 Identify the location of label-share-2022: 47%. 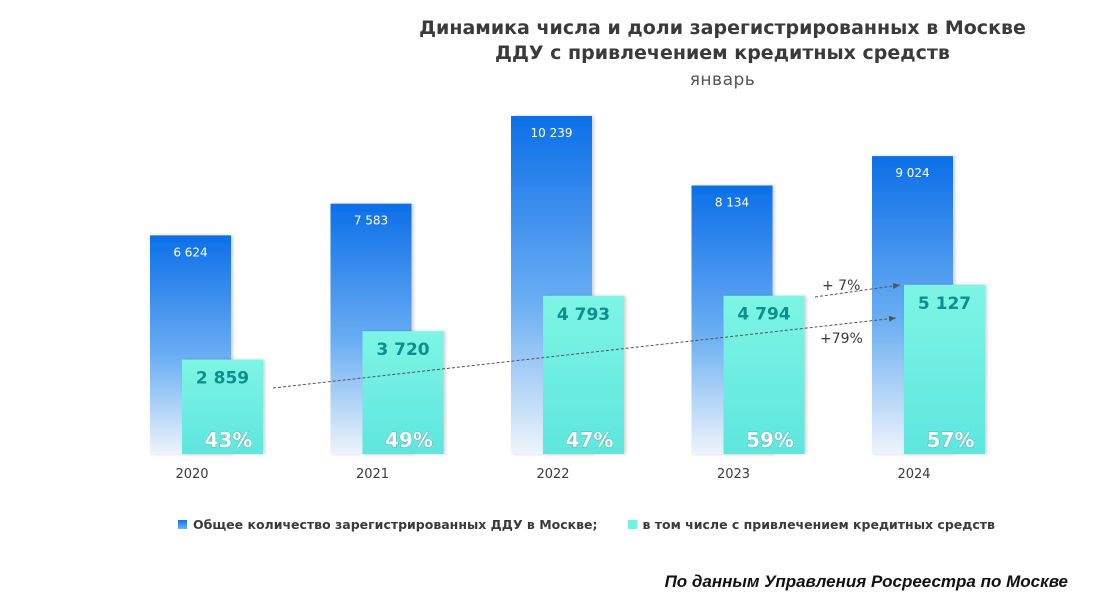
(590, 440).